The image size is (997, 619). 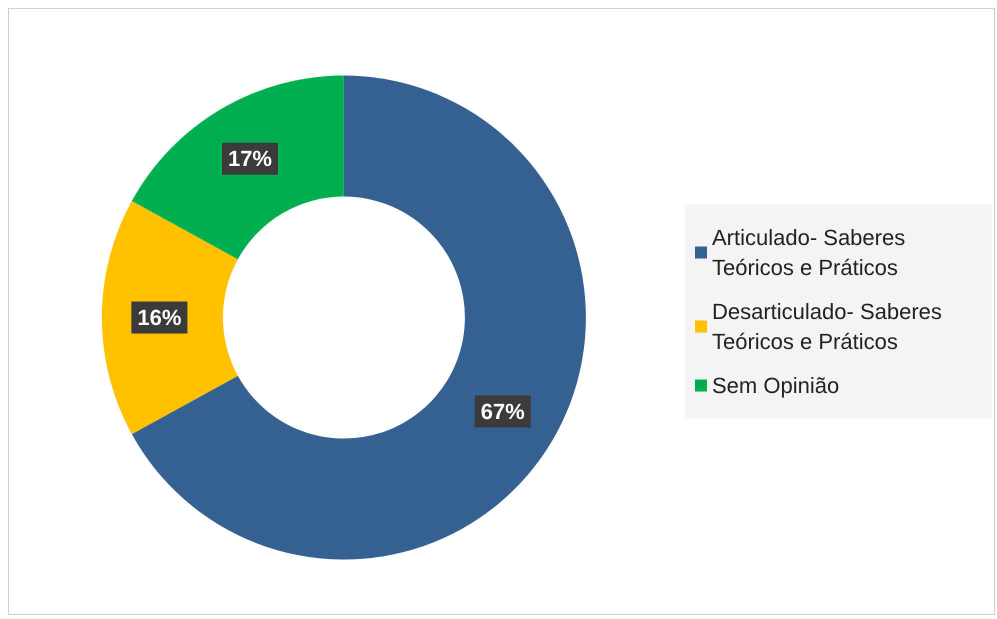 What do you see at coordinates (830, 326) in the screenshot?
I see `legend-label: Desarticulado- Saberes Teóricos e Práticos` at bounding box center [830, 326].